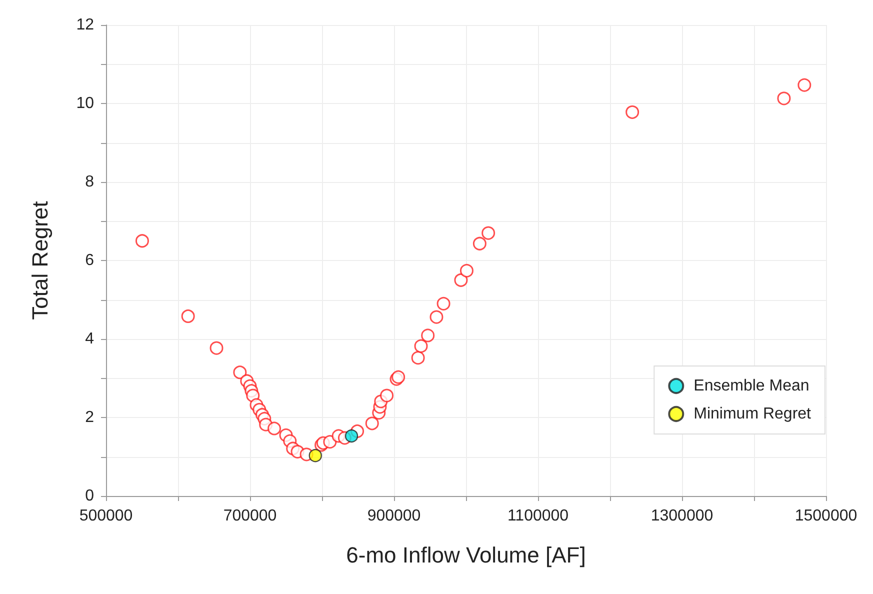 The image size is (873, 594). Describe the element at coordinates (89, 260) in the screenshot. I see `y-tick-label: 6` at that location.